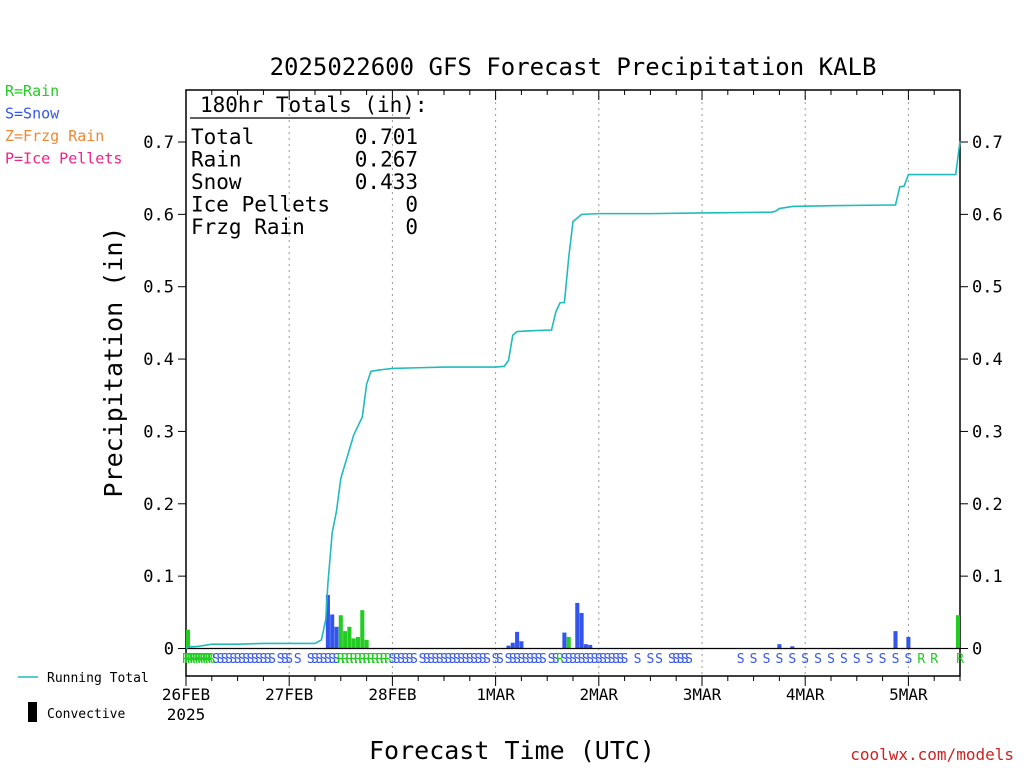 The height and width of the screenshot is (768, 1024). What do you see at coordinates (32, 114) in the screenshot?
I see `type-legend-item: S=Snow` at bounding box center [32, 114].